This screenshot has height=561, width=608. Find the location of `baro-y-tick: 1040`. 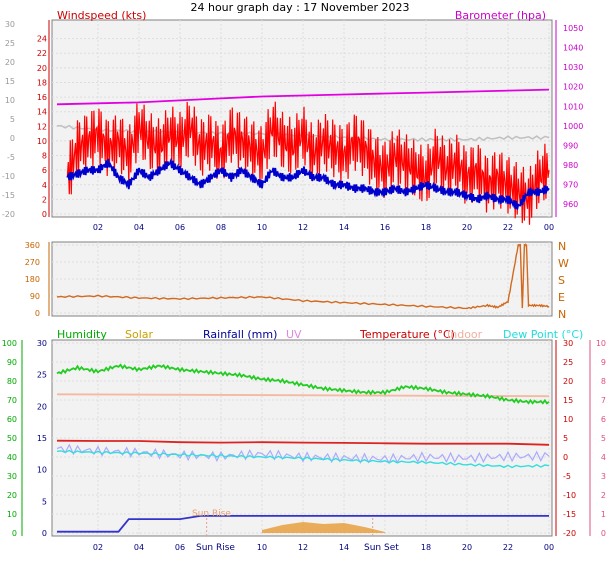

baro-y-tick: 1040 is located at coordinates (573, 48).